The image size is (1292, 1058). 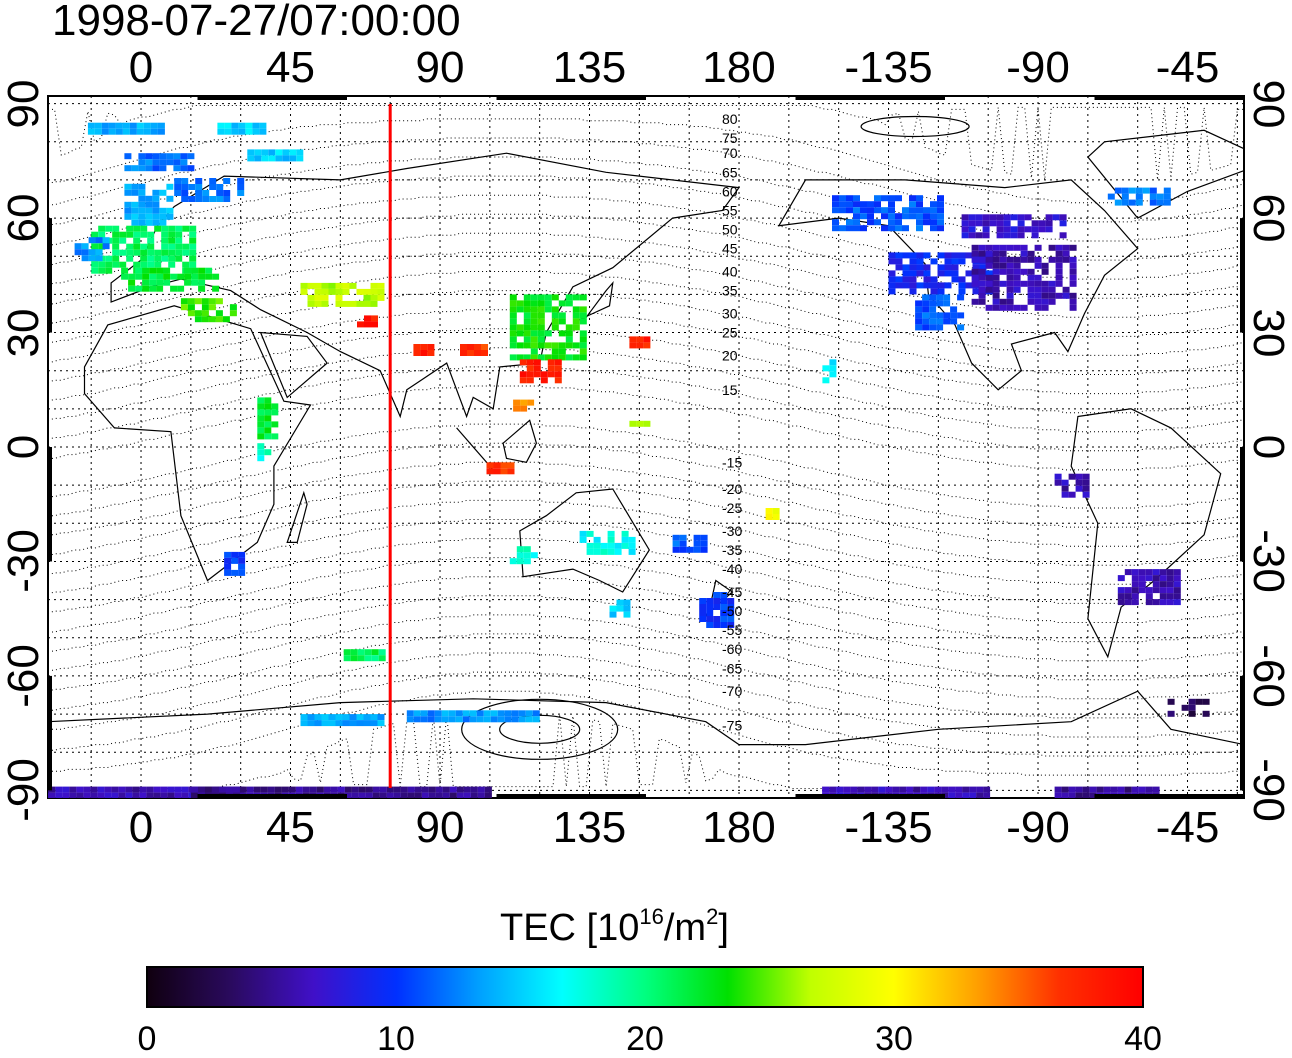 What do you see at coordinates (1268, 218) in the screenshot?
I see `latitude-tick-right: 60` at bounding box center [1268, 218].